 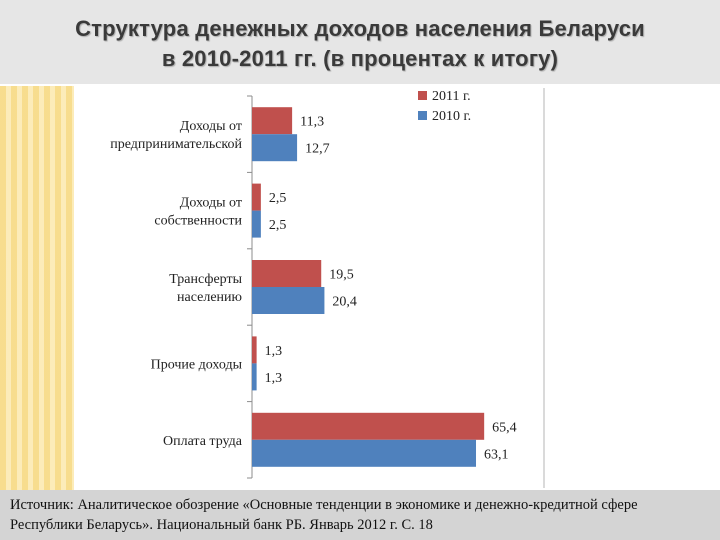 What do you see at coordinates (344, 302) in the screenshot?
I see `data-label: 20,4` at bounding box center [344, 302].